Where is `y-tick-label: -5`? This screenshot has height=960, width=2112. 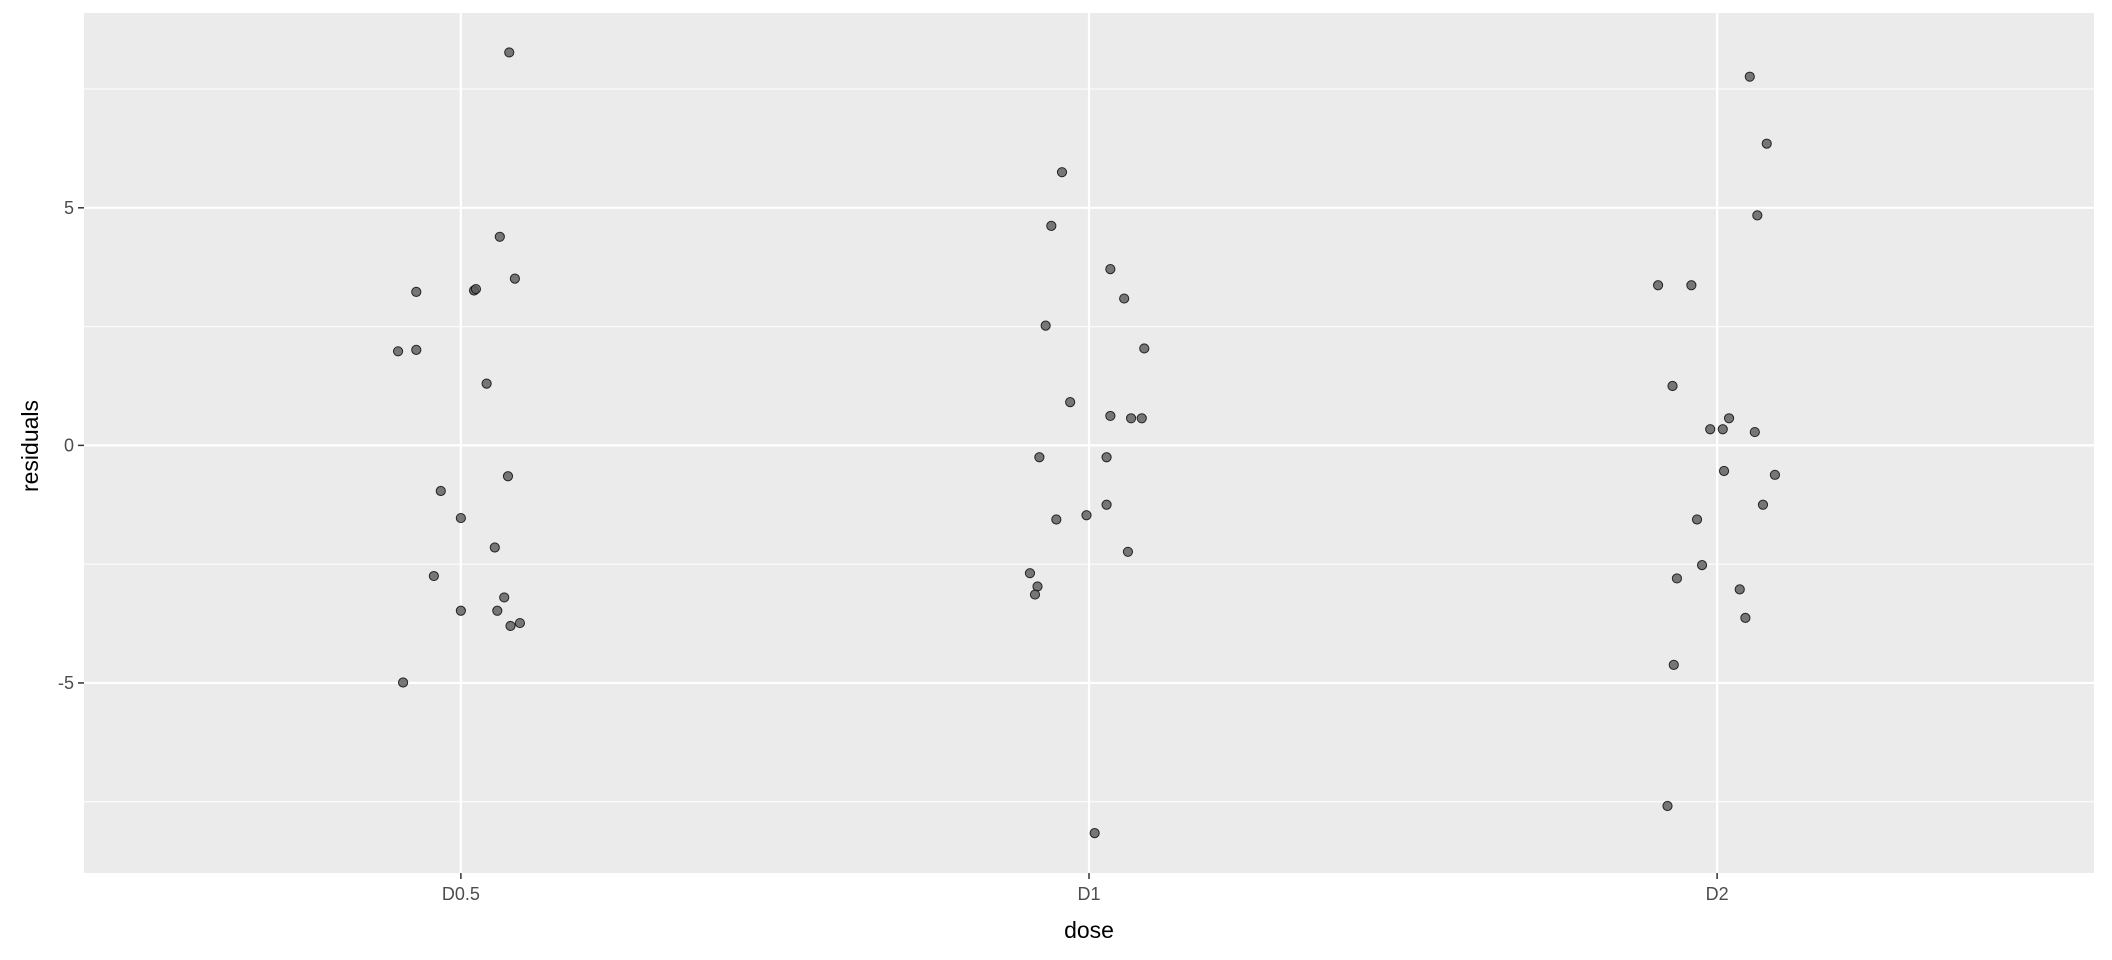
y-tick-label: -5 is located at coordinates (66, 683).